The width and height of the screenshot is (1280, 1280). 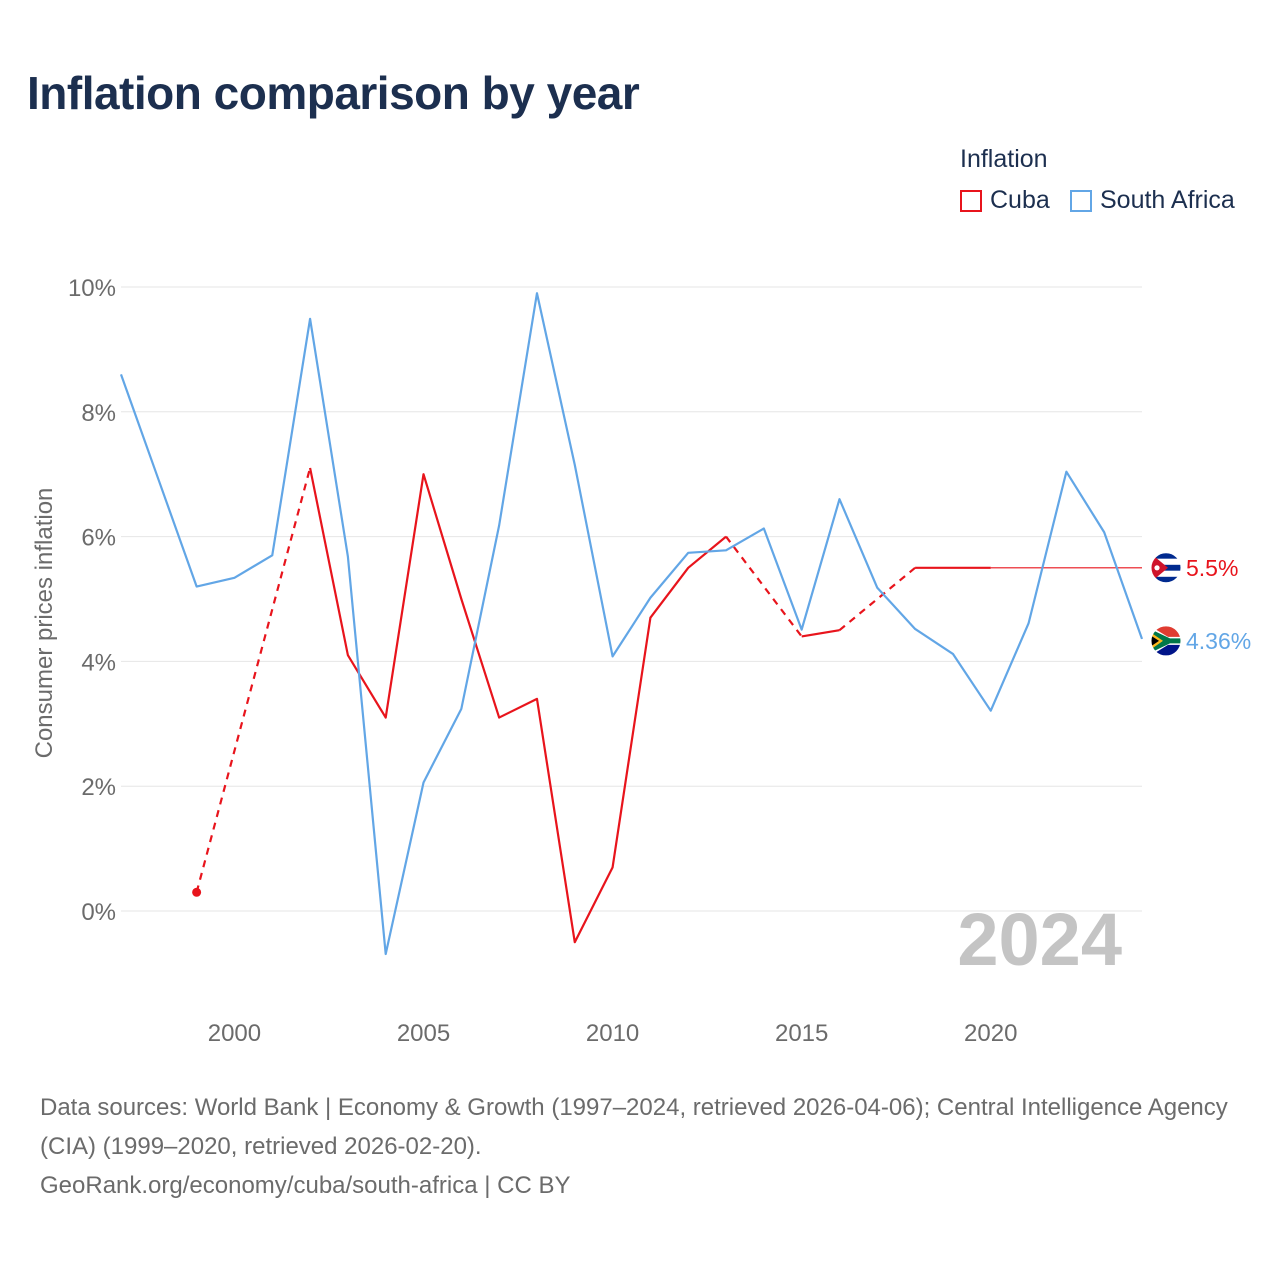 What do you see at coordinates (801, 1033) in the screenshot?
I see `x-tick-label: 2015` at bounding box center [801, 1033].